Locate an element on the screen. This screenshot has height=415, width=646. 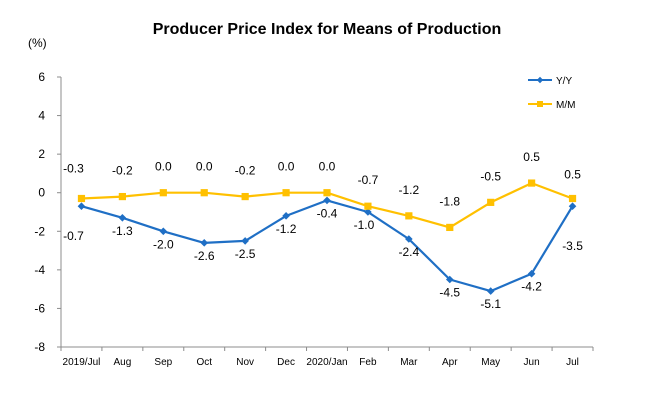
x-tick-label: Dec is located at coordinates (286, 362).